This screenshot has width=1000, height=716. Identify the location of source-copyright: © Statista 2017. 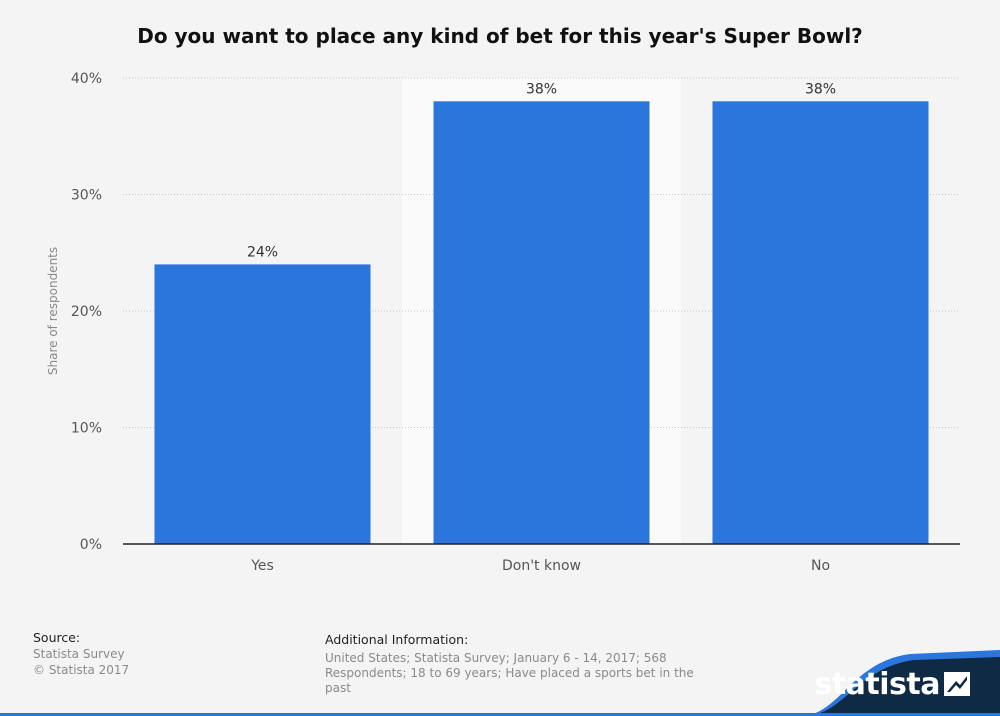
(81, 670).